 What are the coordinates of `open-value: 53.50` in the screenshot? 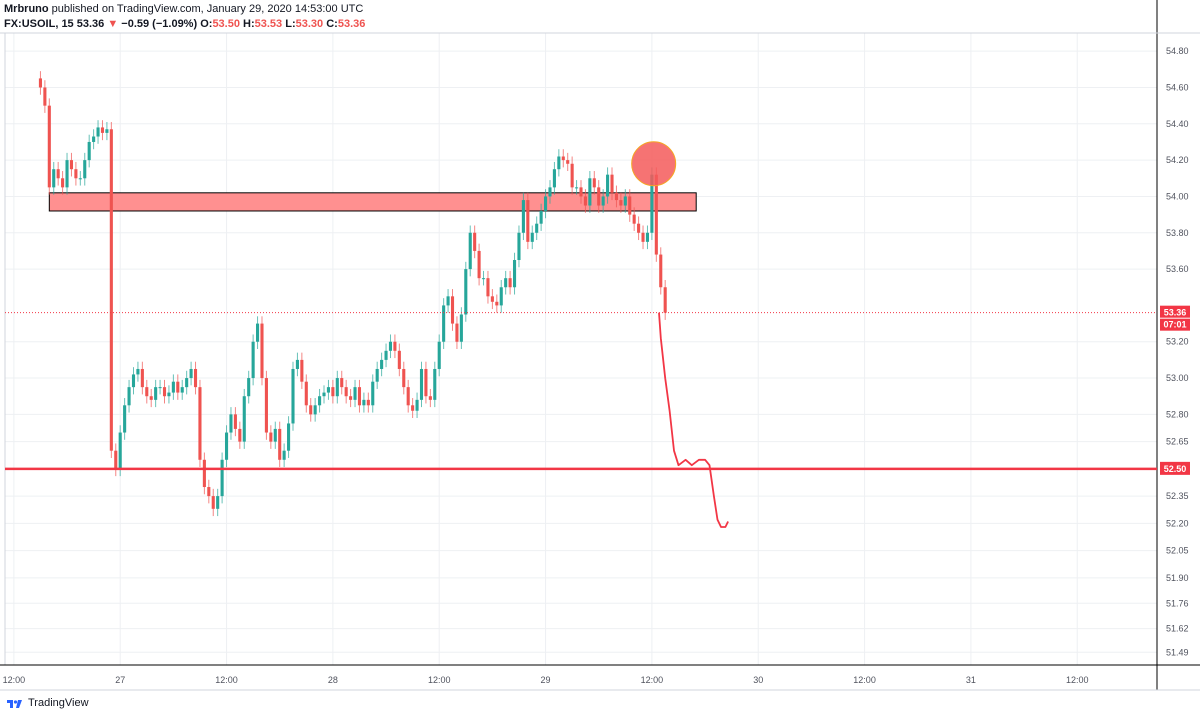 It's located at (226, 24).